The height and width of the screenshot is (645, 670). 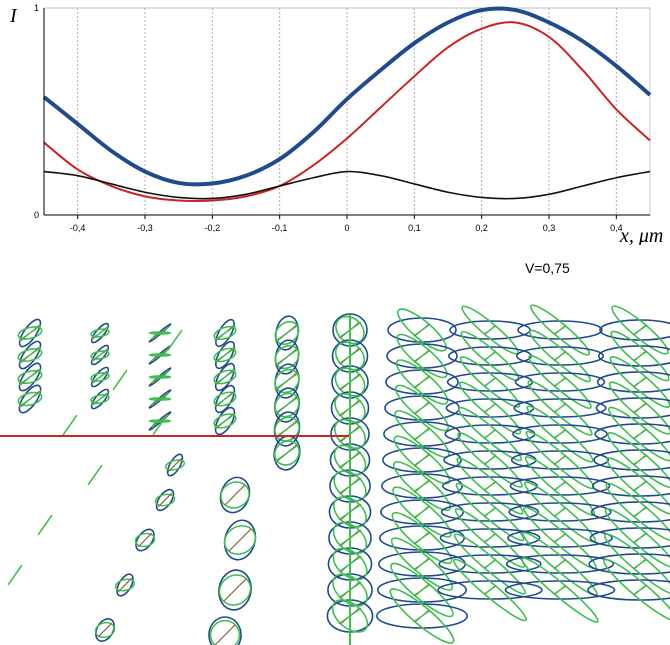 What do you see at coordinates (145, 228) in the screenshot?
I see `x-tick-label: -0,3` at bounding box center [145, 228].